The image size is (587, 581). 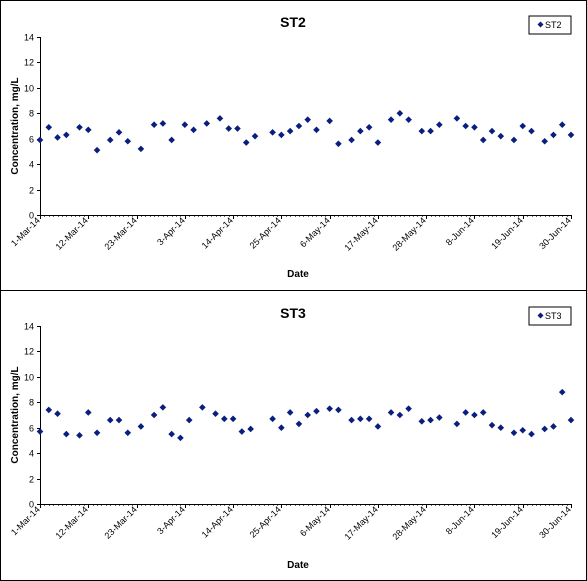 What do you see at coordinates (298, 274) in the screenshot?
I see `x-axis-label: Date` at bounding box center [298, 274].